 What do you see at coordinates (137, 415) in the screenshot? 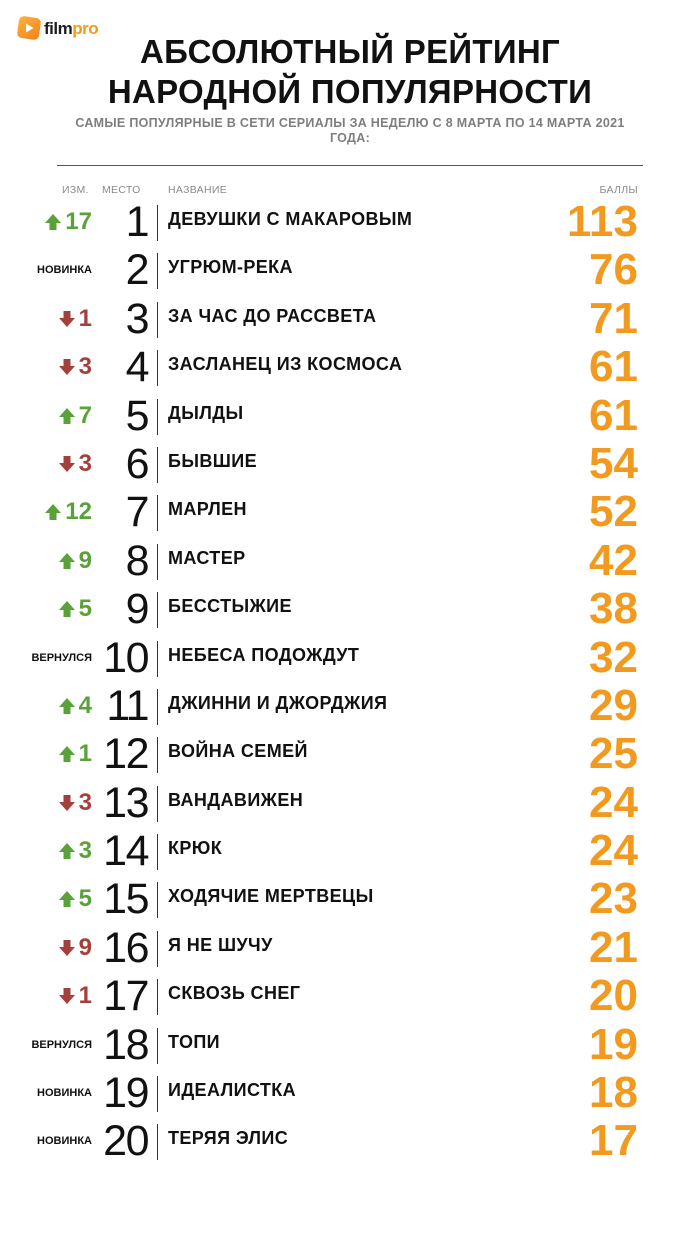
I see `rank-place: 5` at bounding box center [137, 415].